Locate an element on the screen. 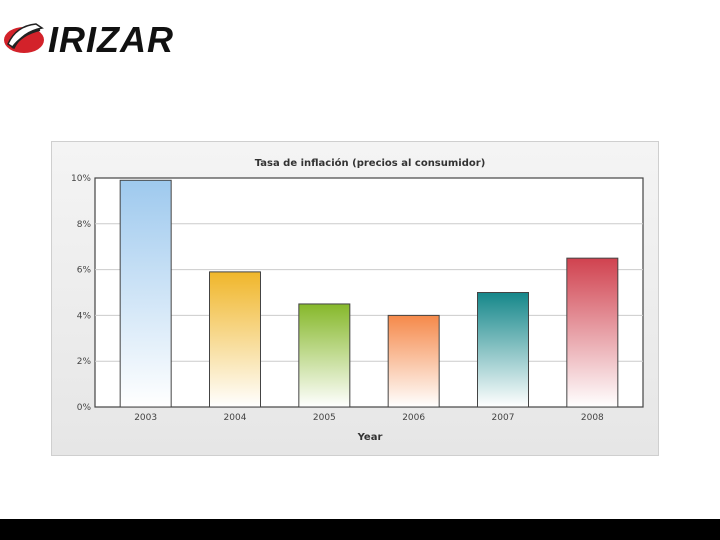 Image resolution: width=720 pixels, height=540 pixels. x-tick-label: 2007 is located at coordinates (503, 418).